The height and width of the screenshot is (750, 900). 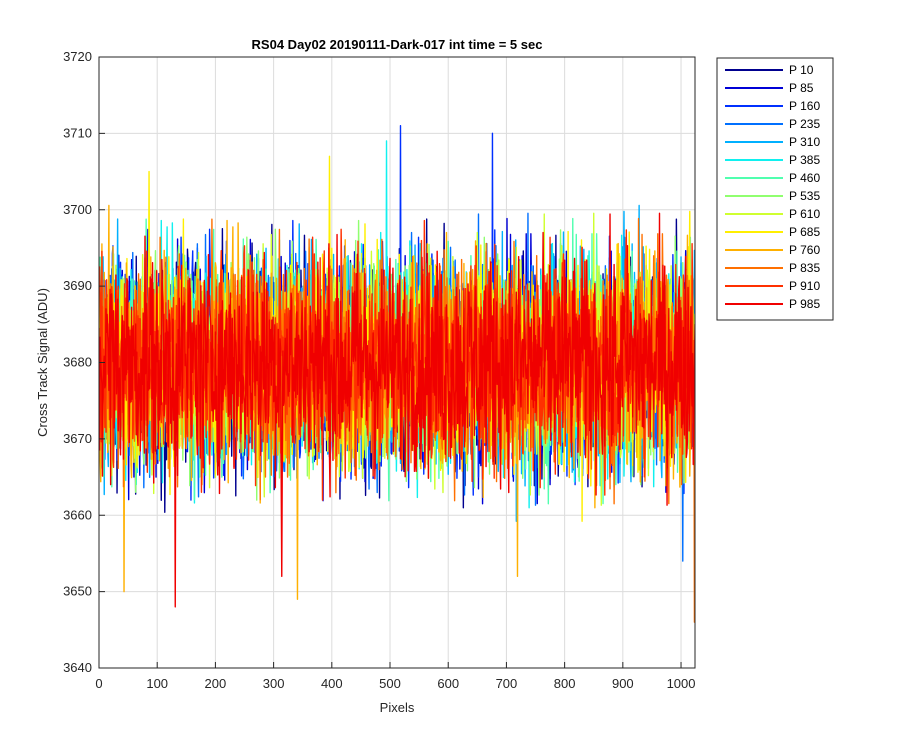 I want to click on y-axis-label: Cross Track Signal (ADU), so click(x=42, y=362).